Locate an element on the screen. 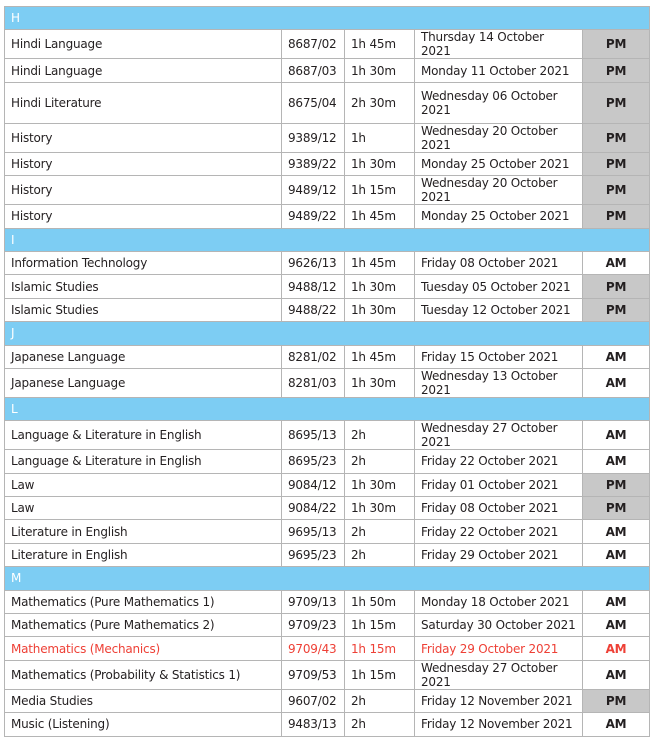 This screenshot has height=737, width=655. code-cell: 8687/03 is located at coordinates (313, 70).